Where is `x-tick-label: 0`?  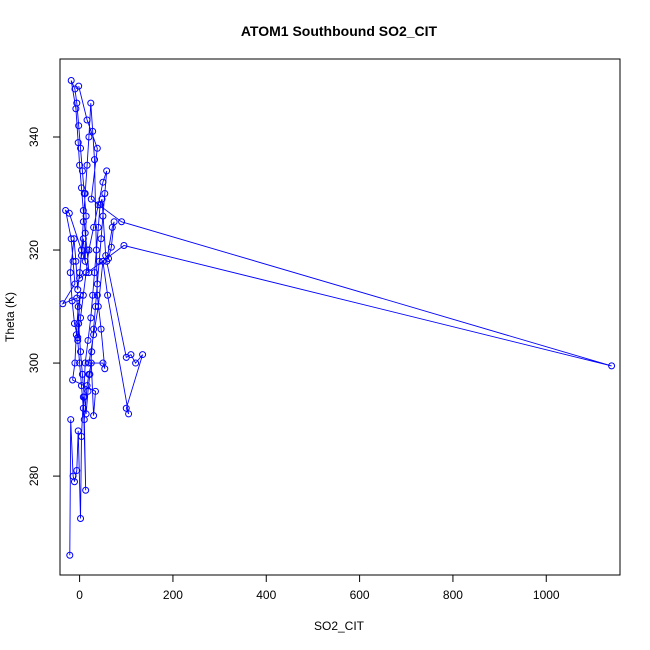 x-tick-label: 0 is located at coordinates (79, 595).